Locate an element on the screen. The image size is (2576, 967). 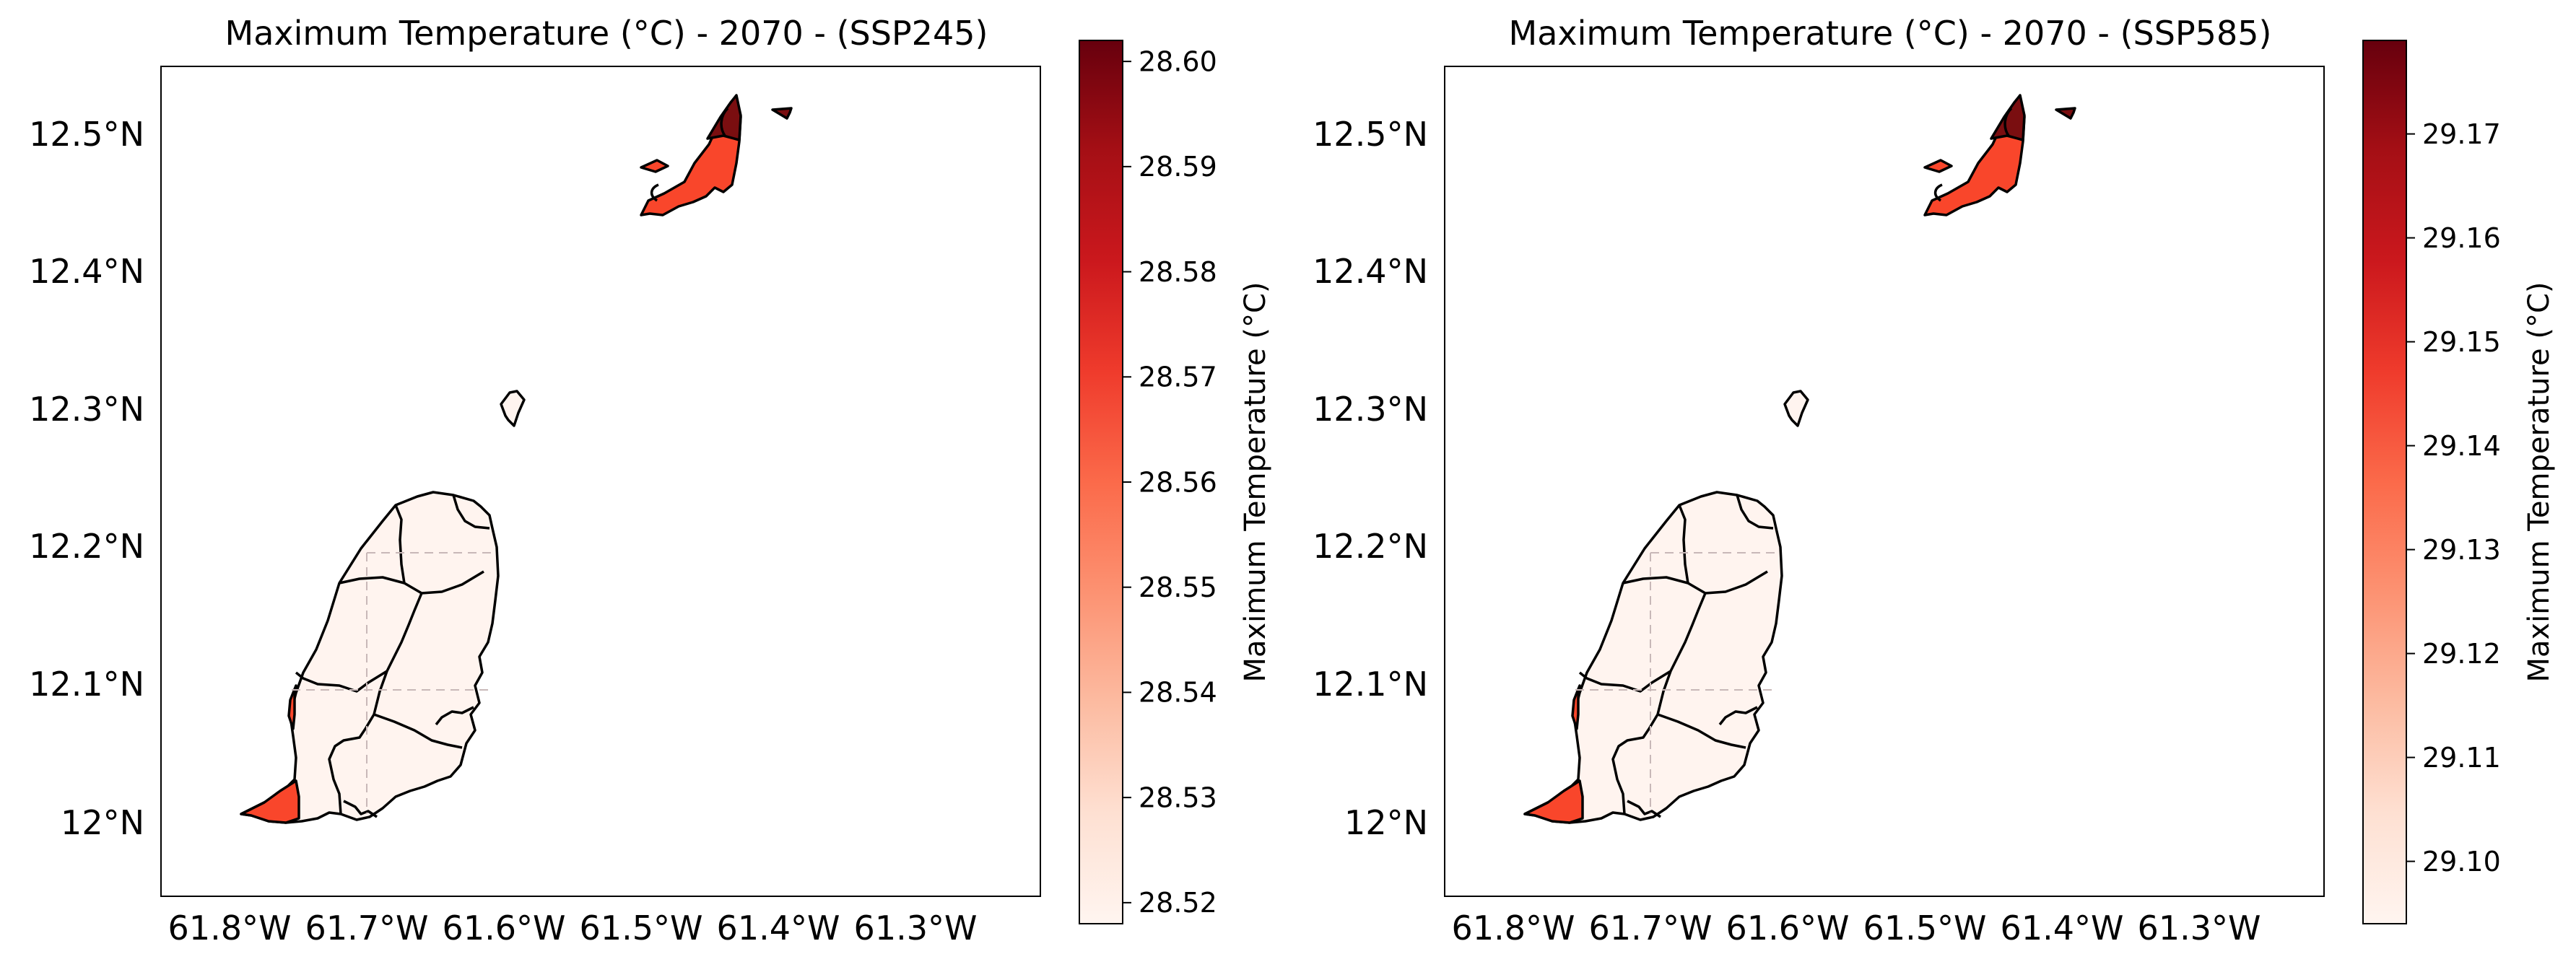
colorbar-tick-label: 28.55 is located at coordinates (1178, 587).